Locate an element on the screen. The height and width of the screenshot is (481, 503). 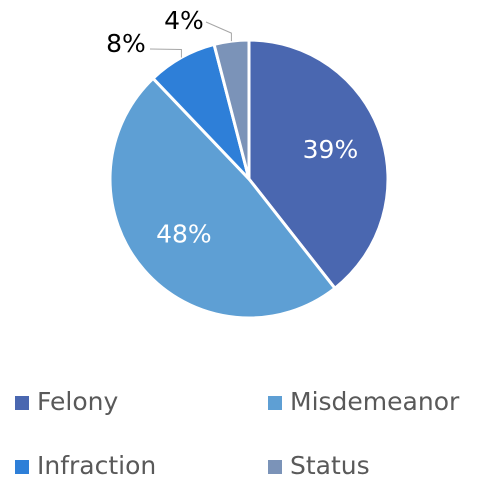
data-label: 39% is located at coordinates (331, 149).